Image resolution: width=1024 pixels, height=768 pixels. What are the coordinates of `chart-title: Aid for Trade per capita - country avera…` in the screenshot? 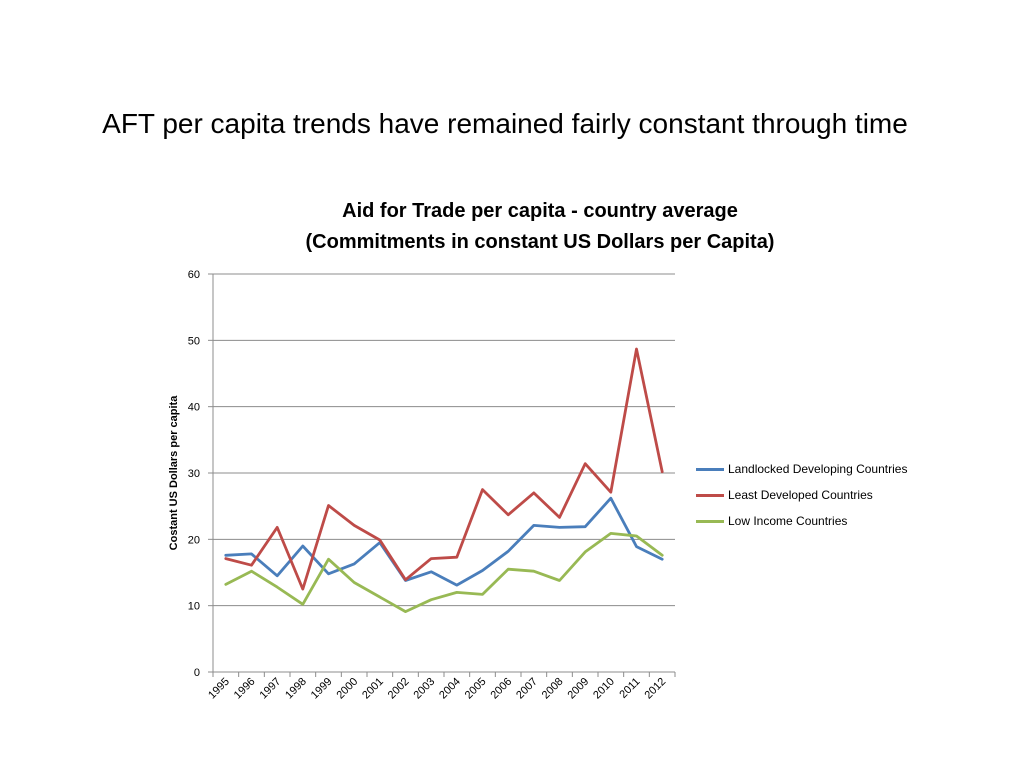 It's located at (540, 211).